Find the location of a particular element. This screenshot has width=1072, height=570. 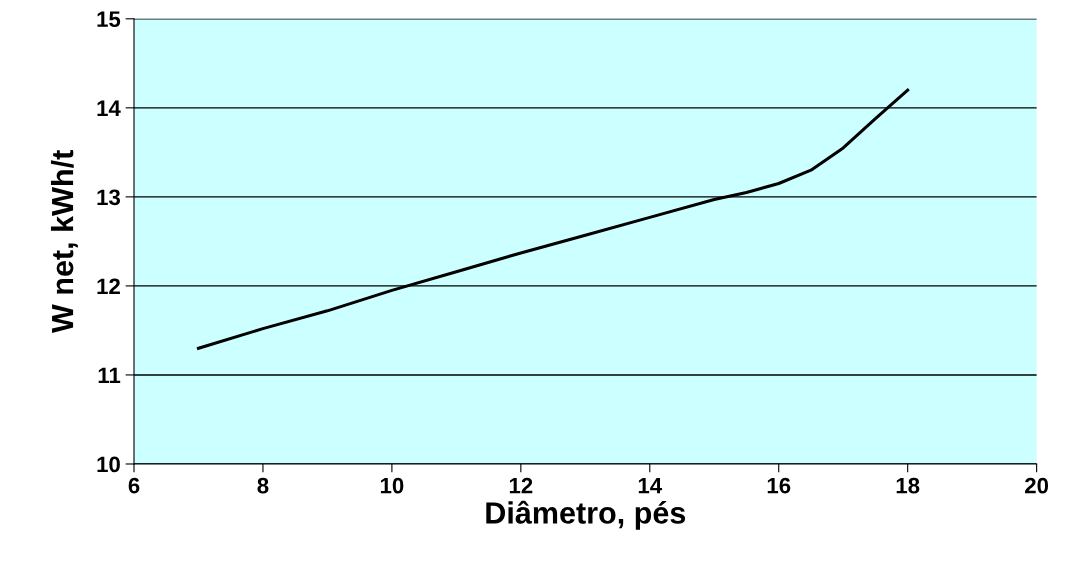

x-tick-label: 18 is located at coordinates (908, 485).